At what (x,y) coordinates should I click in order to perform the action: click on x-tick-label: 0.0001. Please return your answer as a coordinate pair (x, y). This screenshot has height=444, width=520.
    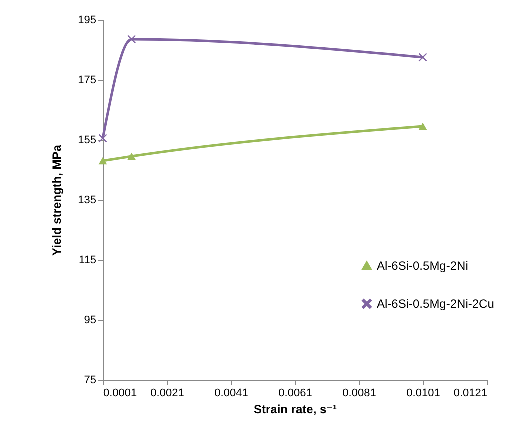
    Looking at the image, I should click on (121, 394).